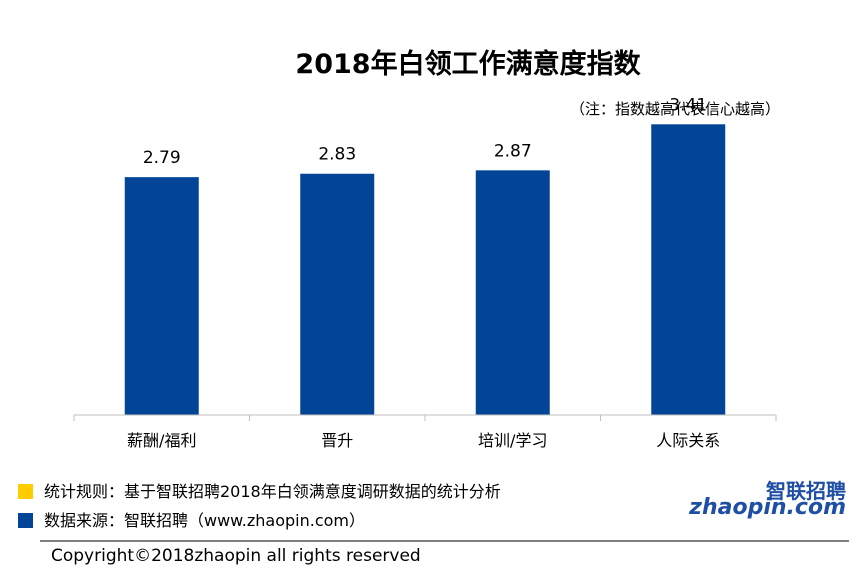  What do you see at coordinates (513, 151) in the screenshot?
I see `bar-value-label: 2.87` at bounding box center [513, 151].